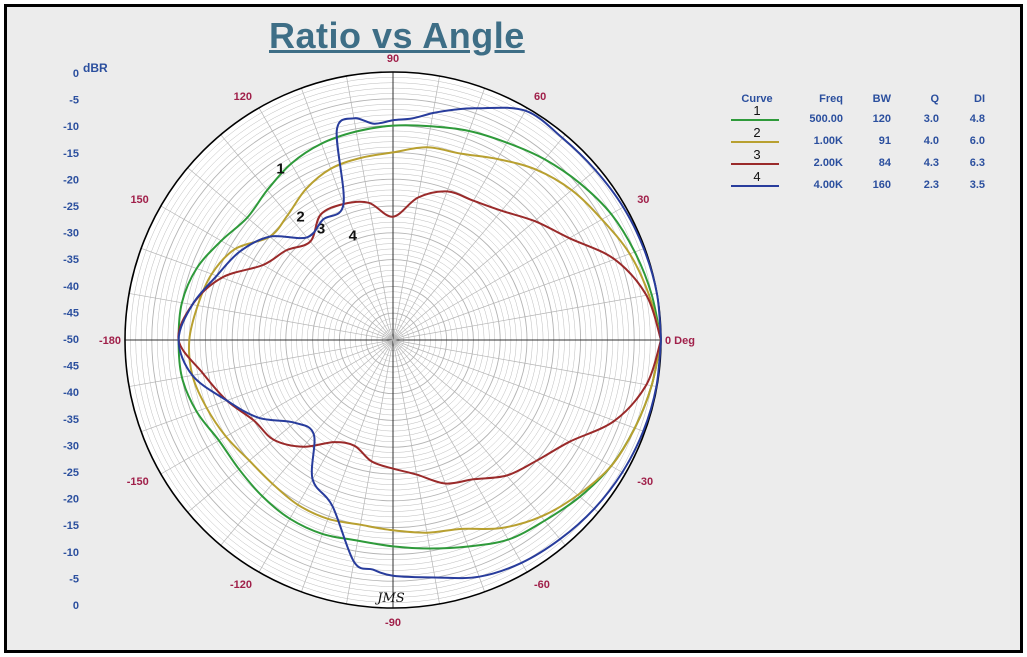 The height and width of the screenshot is (657, 1027). What do you see at coordinates (393, 59) in the screenshot?
I see `angle-tick-label: 90` at bounding box center [393, 59].